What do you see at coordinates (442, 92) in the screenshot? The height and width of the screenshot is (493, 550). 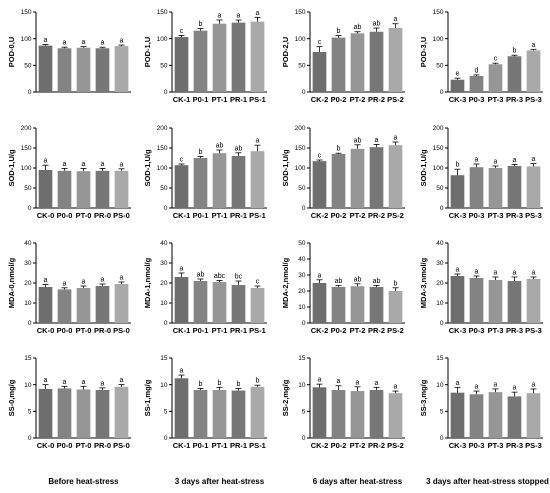 I see `panel-4-y-tick-label-0: 0` at bounding box center [442, 92].